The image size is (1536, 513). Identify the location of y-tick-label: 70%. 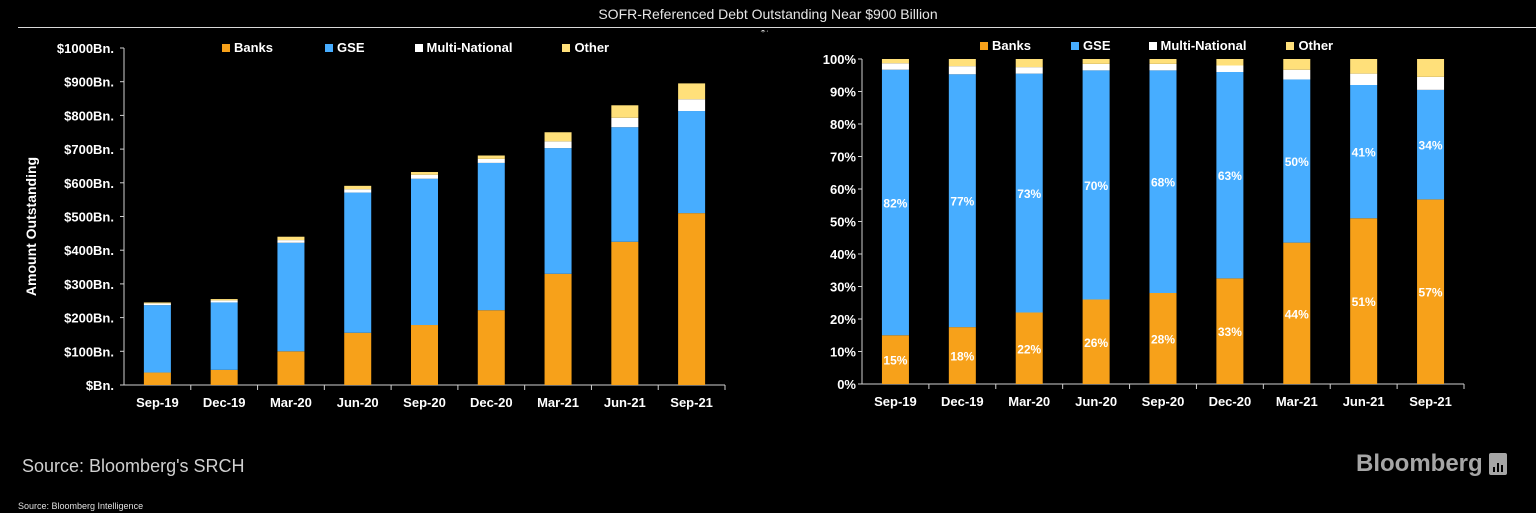
(843, 157).